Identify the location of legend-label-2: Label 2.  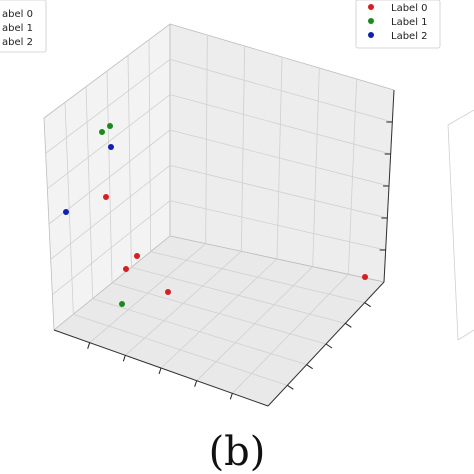
(409, 36).